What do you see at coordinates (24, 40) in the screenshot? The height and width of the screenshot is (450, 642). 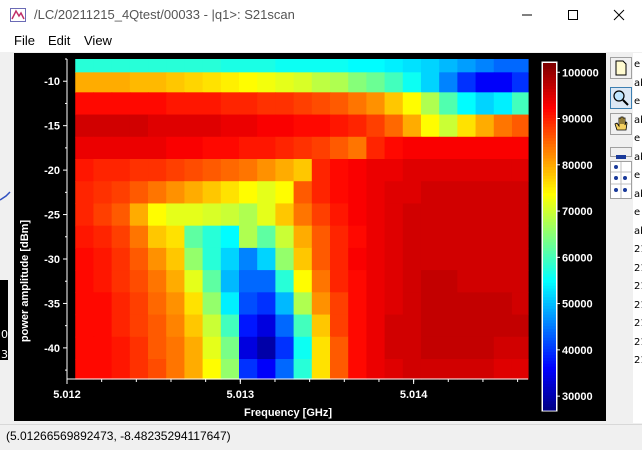 I see `menu-file: File` at bounding box center [24, 40].